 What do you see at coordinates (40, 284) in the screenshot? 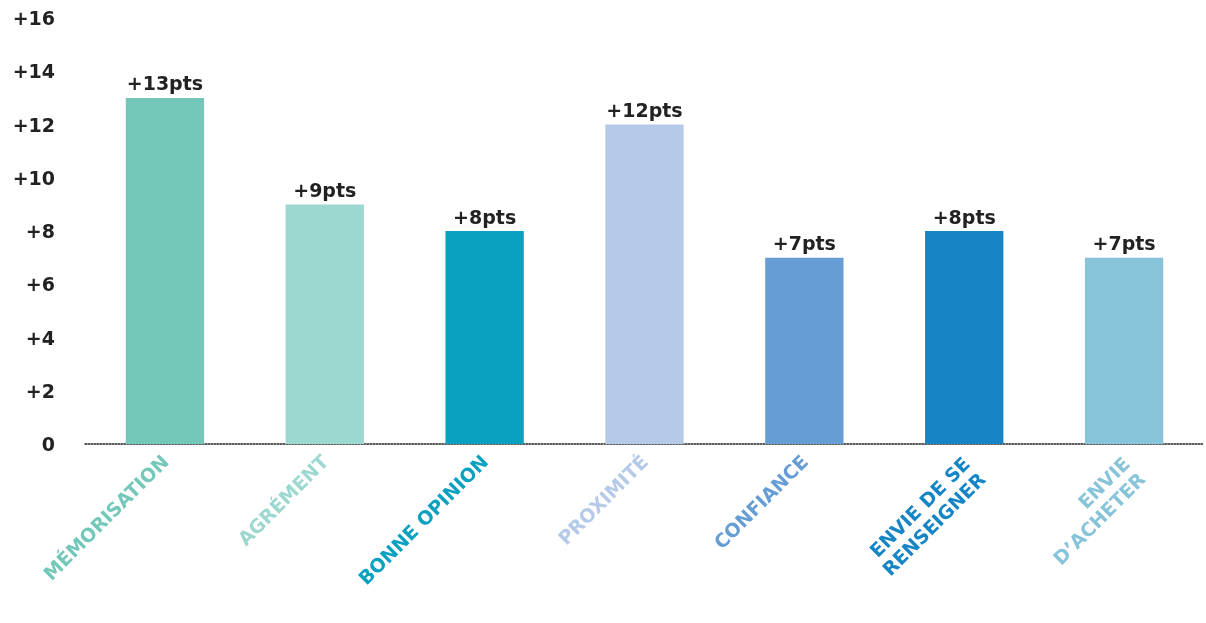
I see `y-tick-label: +6` at bounding box center [40, 284].